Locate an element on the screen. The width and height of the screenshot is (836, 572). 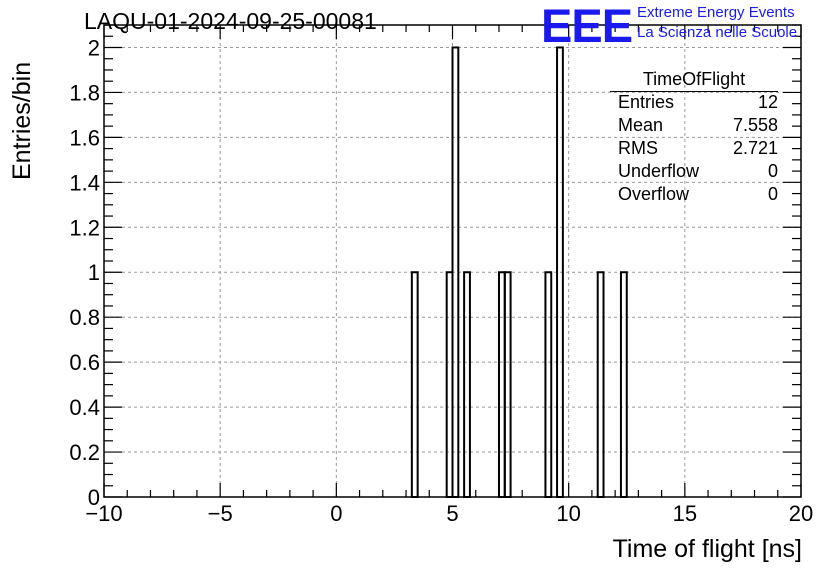
logo-line-1: Extreme Energy Events is located at coordinates (716, 12).